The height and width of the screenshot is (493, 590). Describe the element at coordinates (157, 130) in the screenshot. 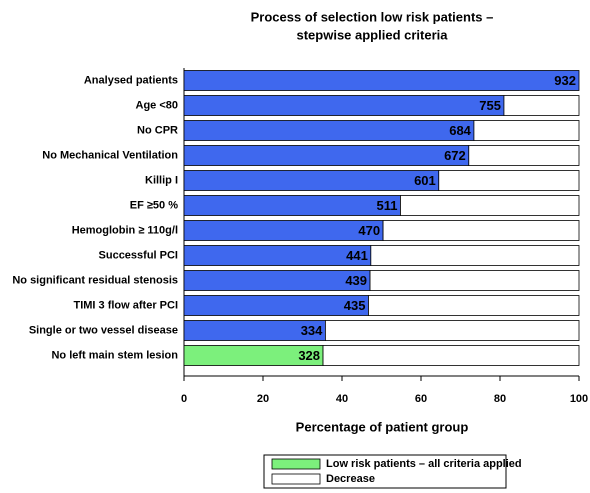

I see `y-tick-label: No CPR` at that location.